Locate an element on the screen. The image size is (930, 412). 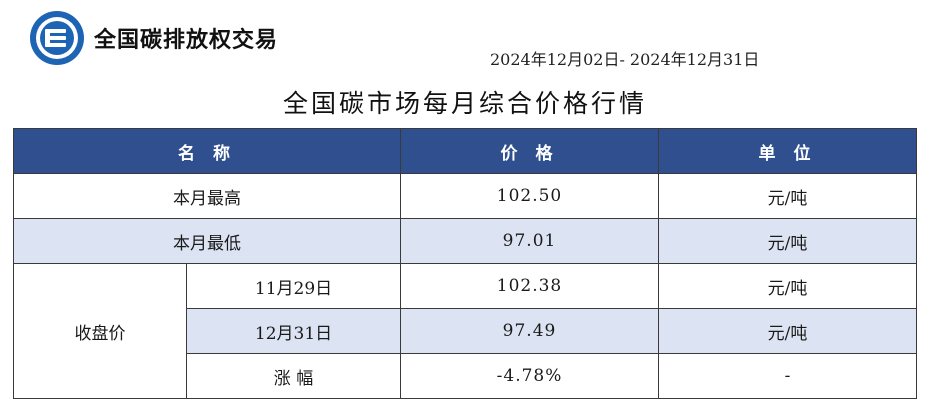
row-label: 本月最低 is located at coordinates (207, 241).